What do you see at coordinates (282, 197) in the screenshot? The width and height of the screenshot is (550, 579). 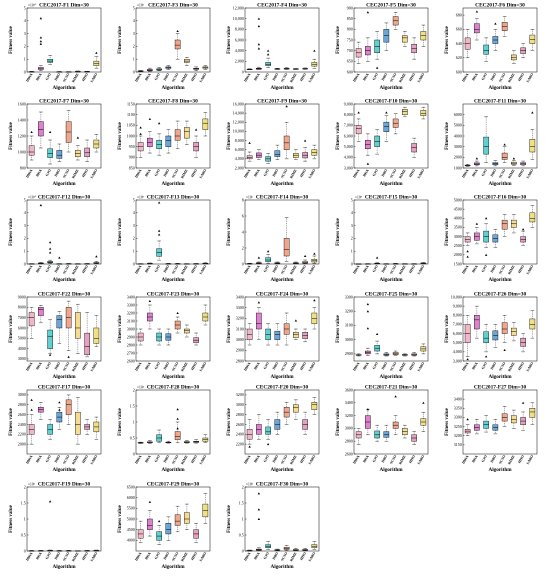 I see `chart-title: CEC2017-F14 Dim=30` at bounding box center [282, 197].